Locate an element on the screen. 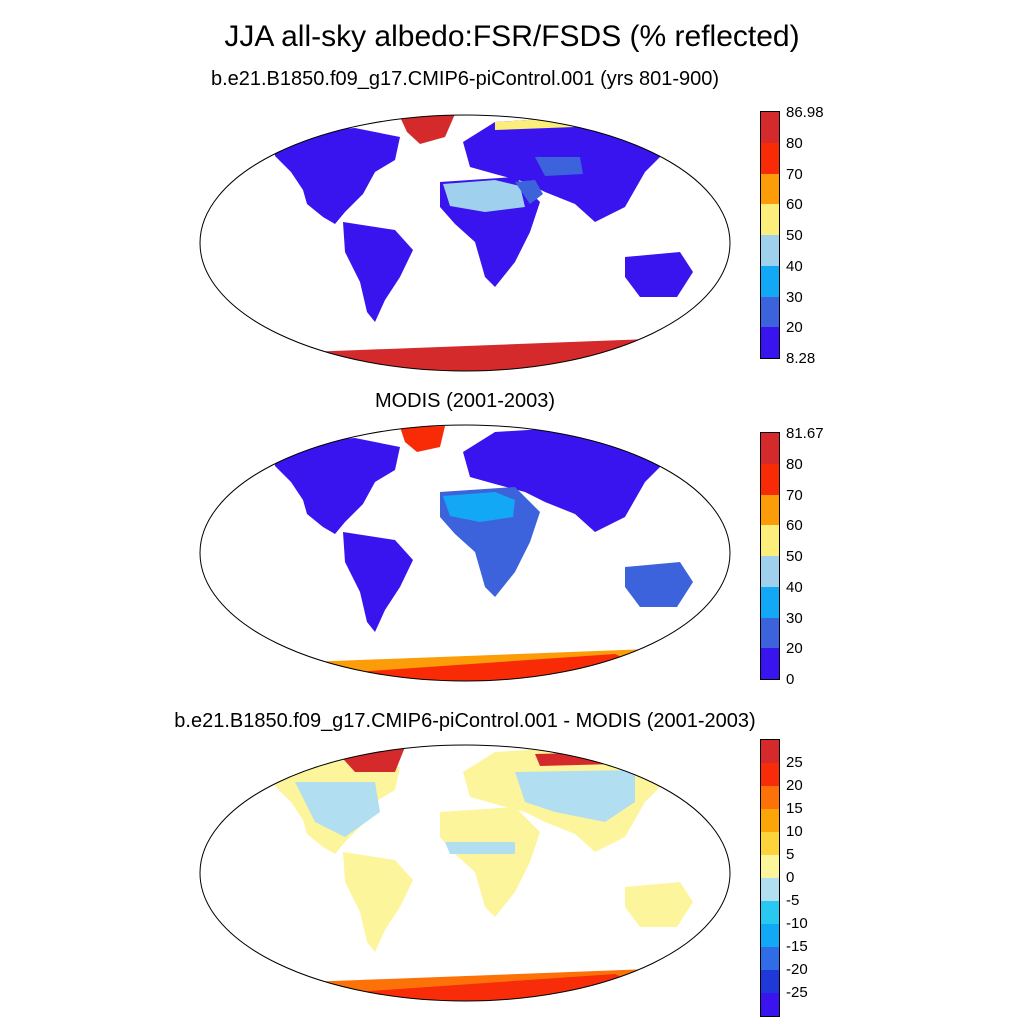 This screenshot has width=1024, height=1024. cbar-2-max-label: 81.67 is located at coordinates (805, 433).